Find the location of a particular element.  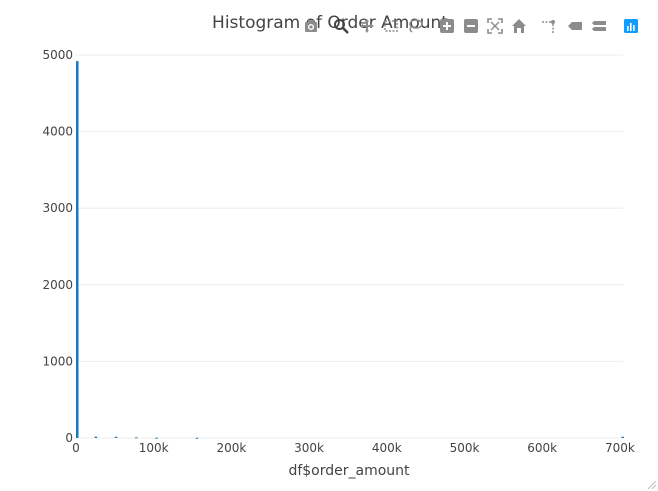

x-tick-label: 500k is located at coordinates (465, 448).